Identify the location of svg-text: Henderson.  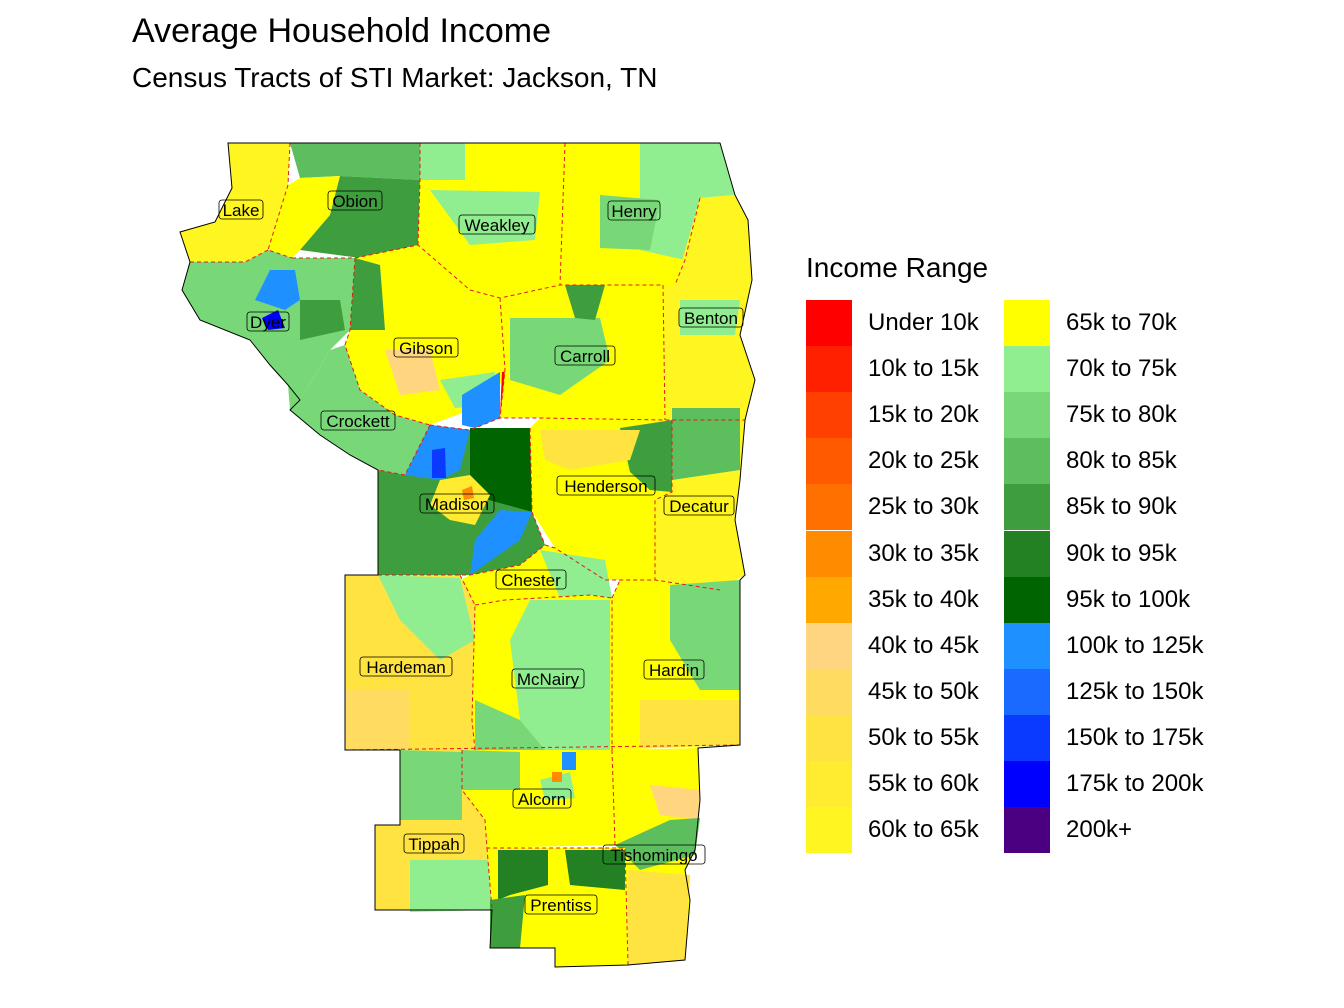
(605, 486).